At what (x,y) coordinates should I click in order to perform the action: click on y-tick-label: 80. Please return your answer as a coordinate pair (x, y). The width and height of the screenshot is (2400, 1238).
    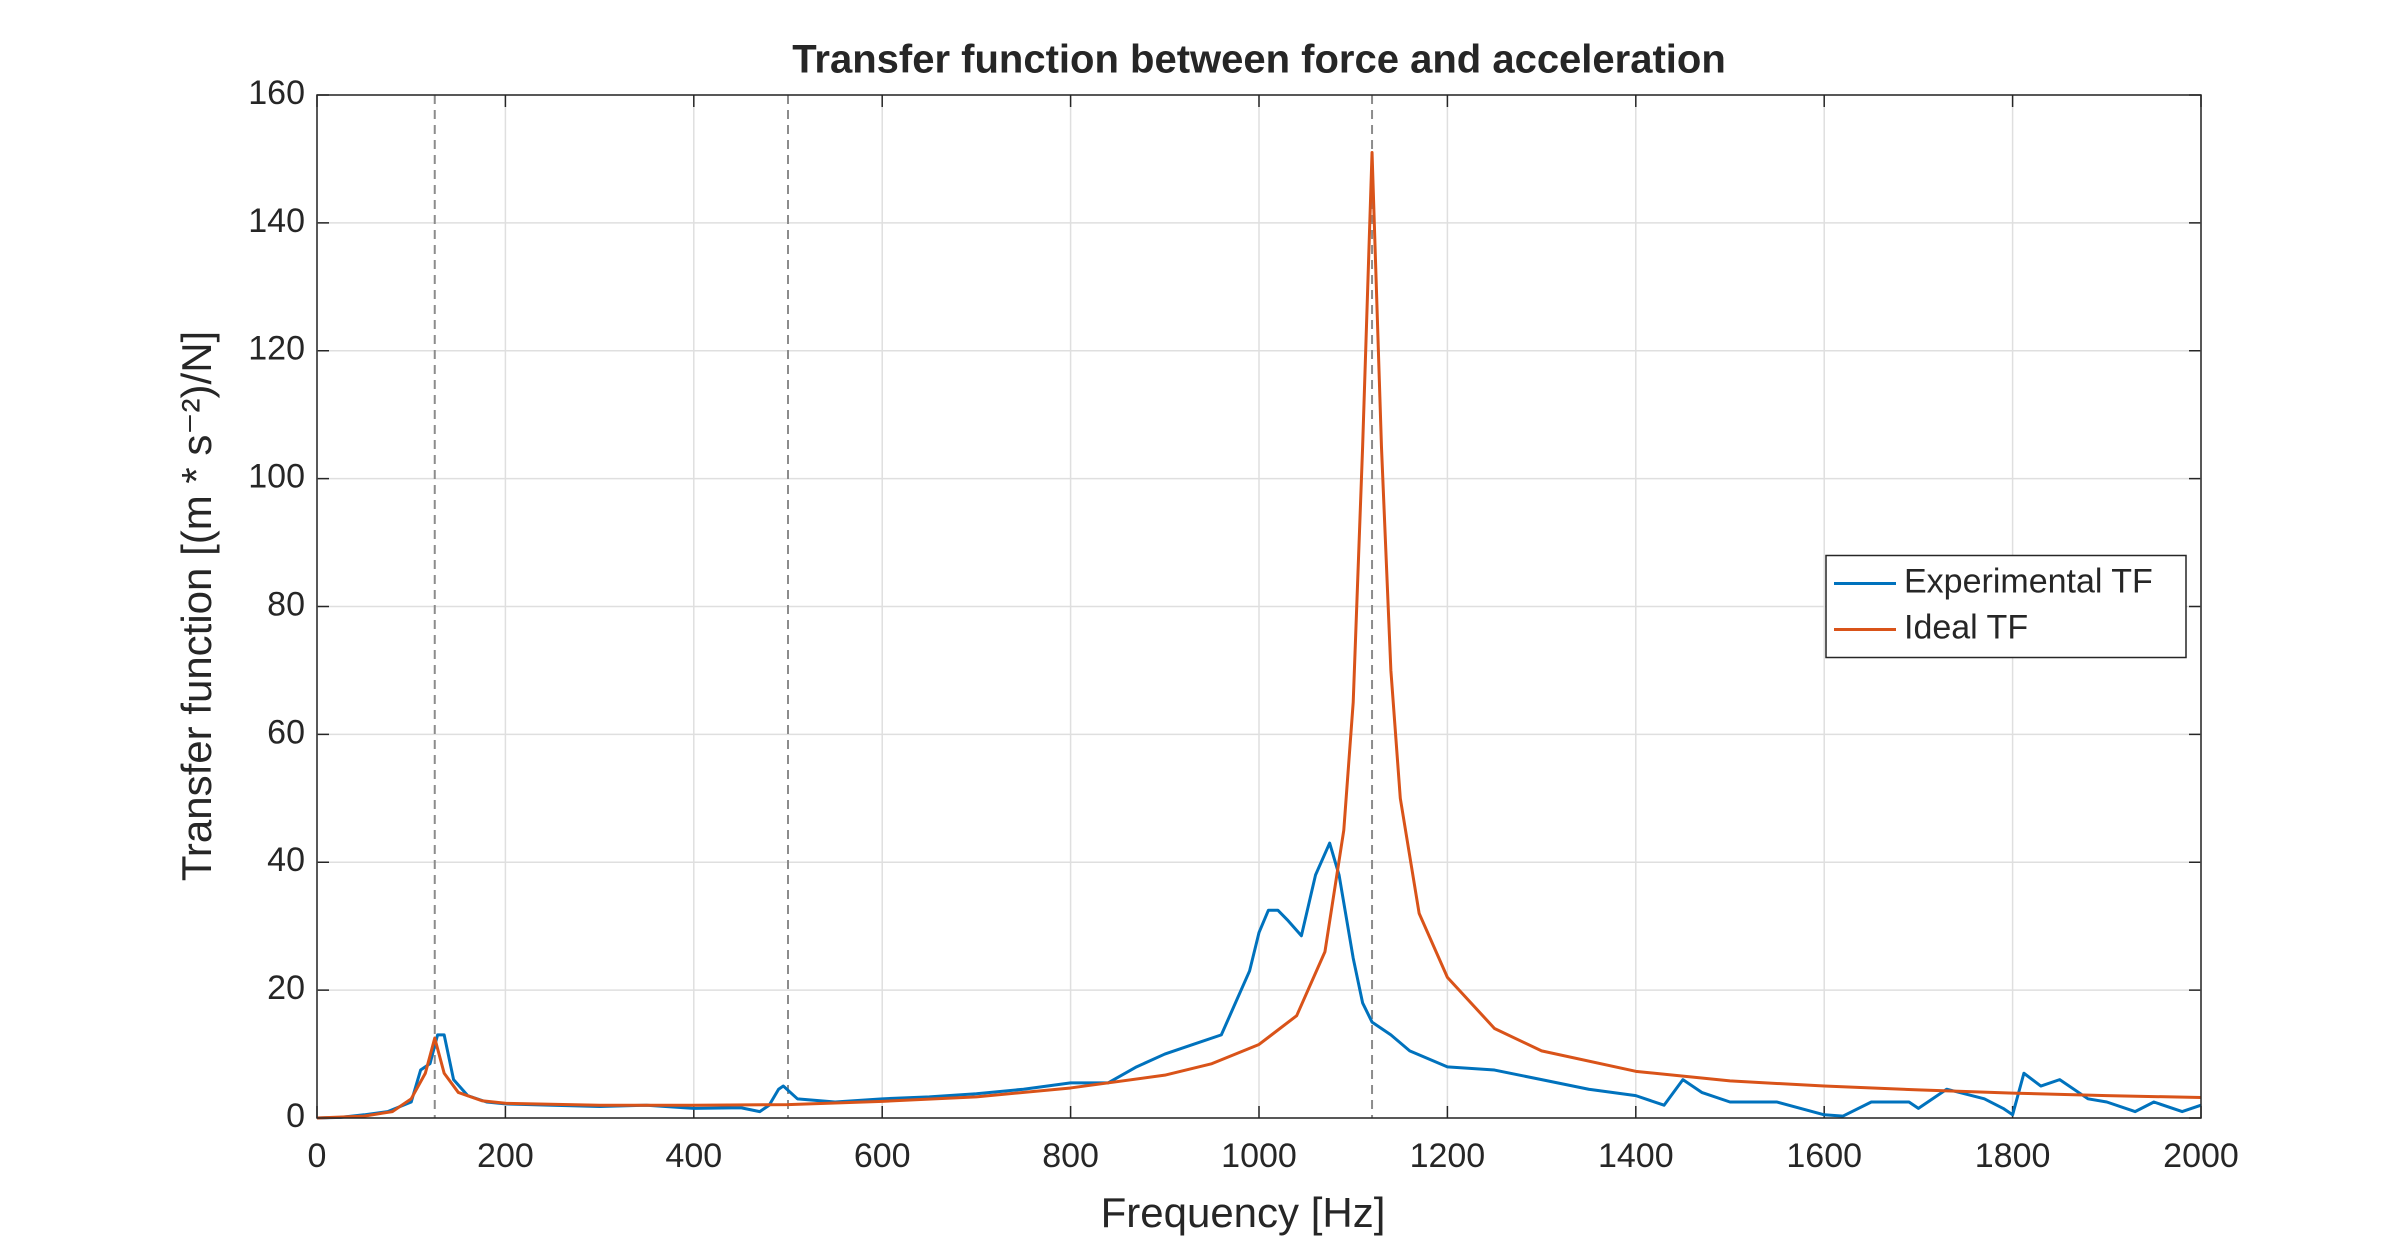
    Looking at the image, I should click on (286, 604).